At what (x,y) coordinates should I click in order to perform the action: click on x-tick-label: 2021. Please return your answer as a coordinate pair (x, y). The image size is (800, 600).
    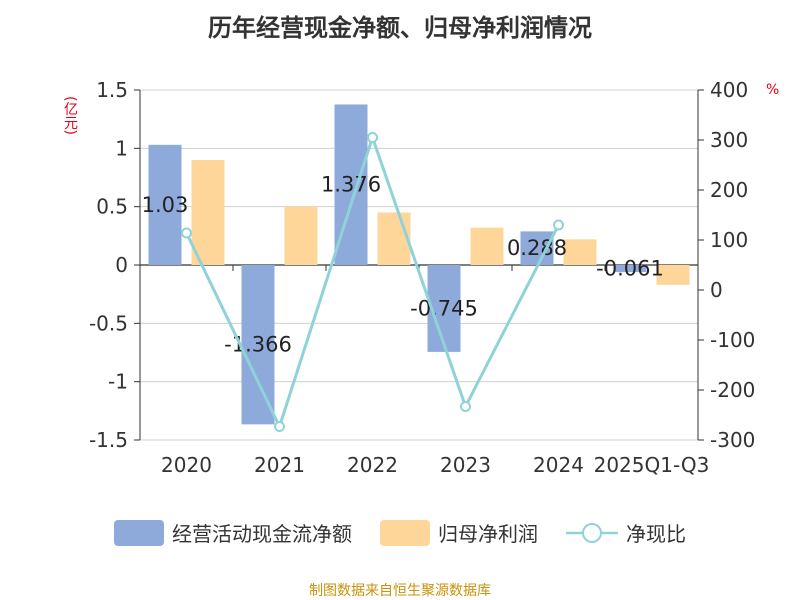
    Looking at the image, I should click on (279, 465).